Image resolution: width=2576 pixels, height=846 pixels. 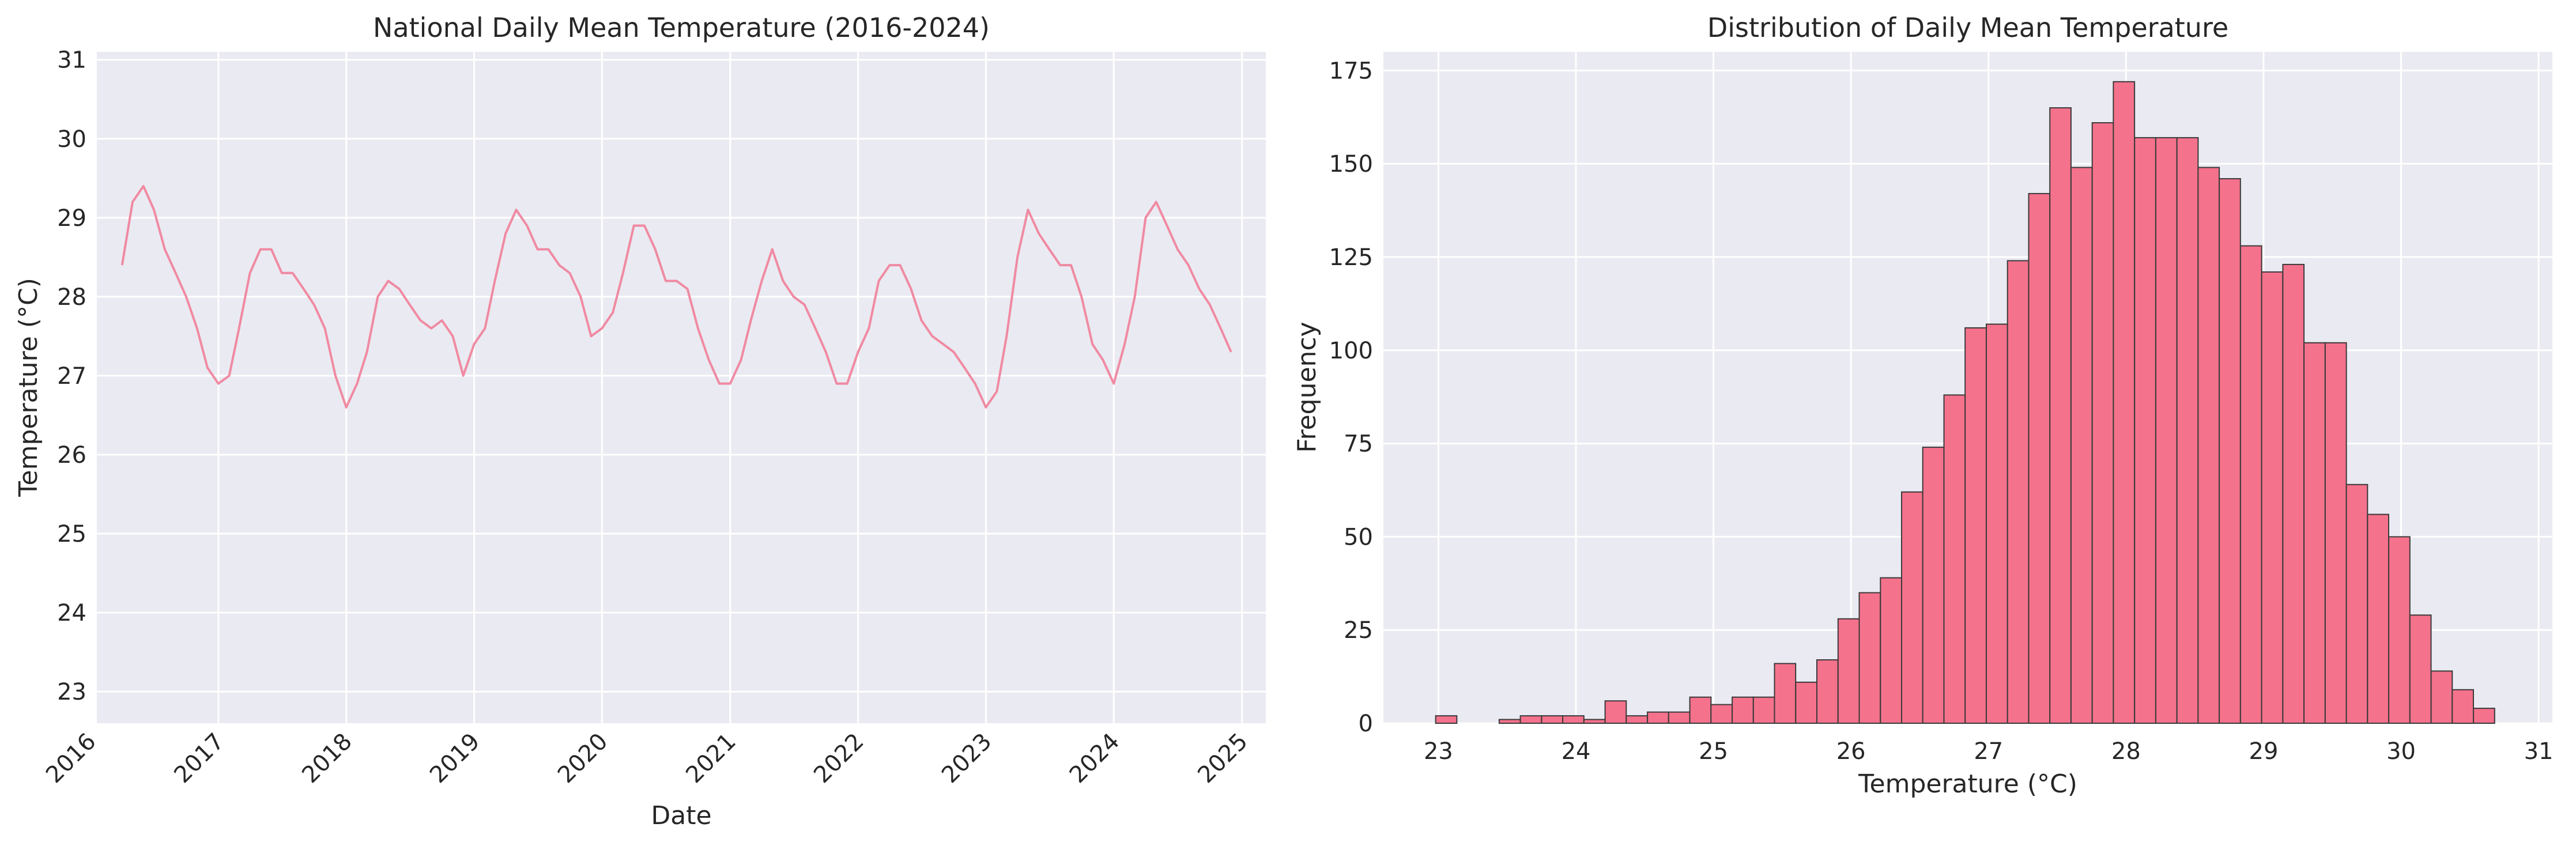 I want to click on histogram-y-tick-label: 100, so click(x=1351, y=351).